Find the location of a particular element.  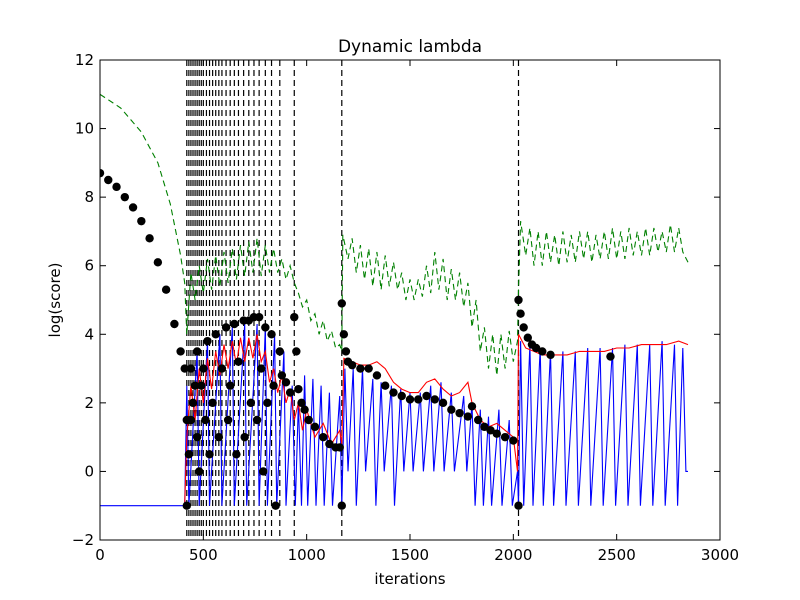

x-tick-label-6: 3000 is located at coordinates (720, 555).